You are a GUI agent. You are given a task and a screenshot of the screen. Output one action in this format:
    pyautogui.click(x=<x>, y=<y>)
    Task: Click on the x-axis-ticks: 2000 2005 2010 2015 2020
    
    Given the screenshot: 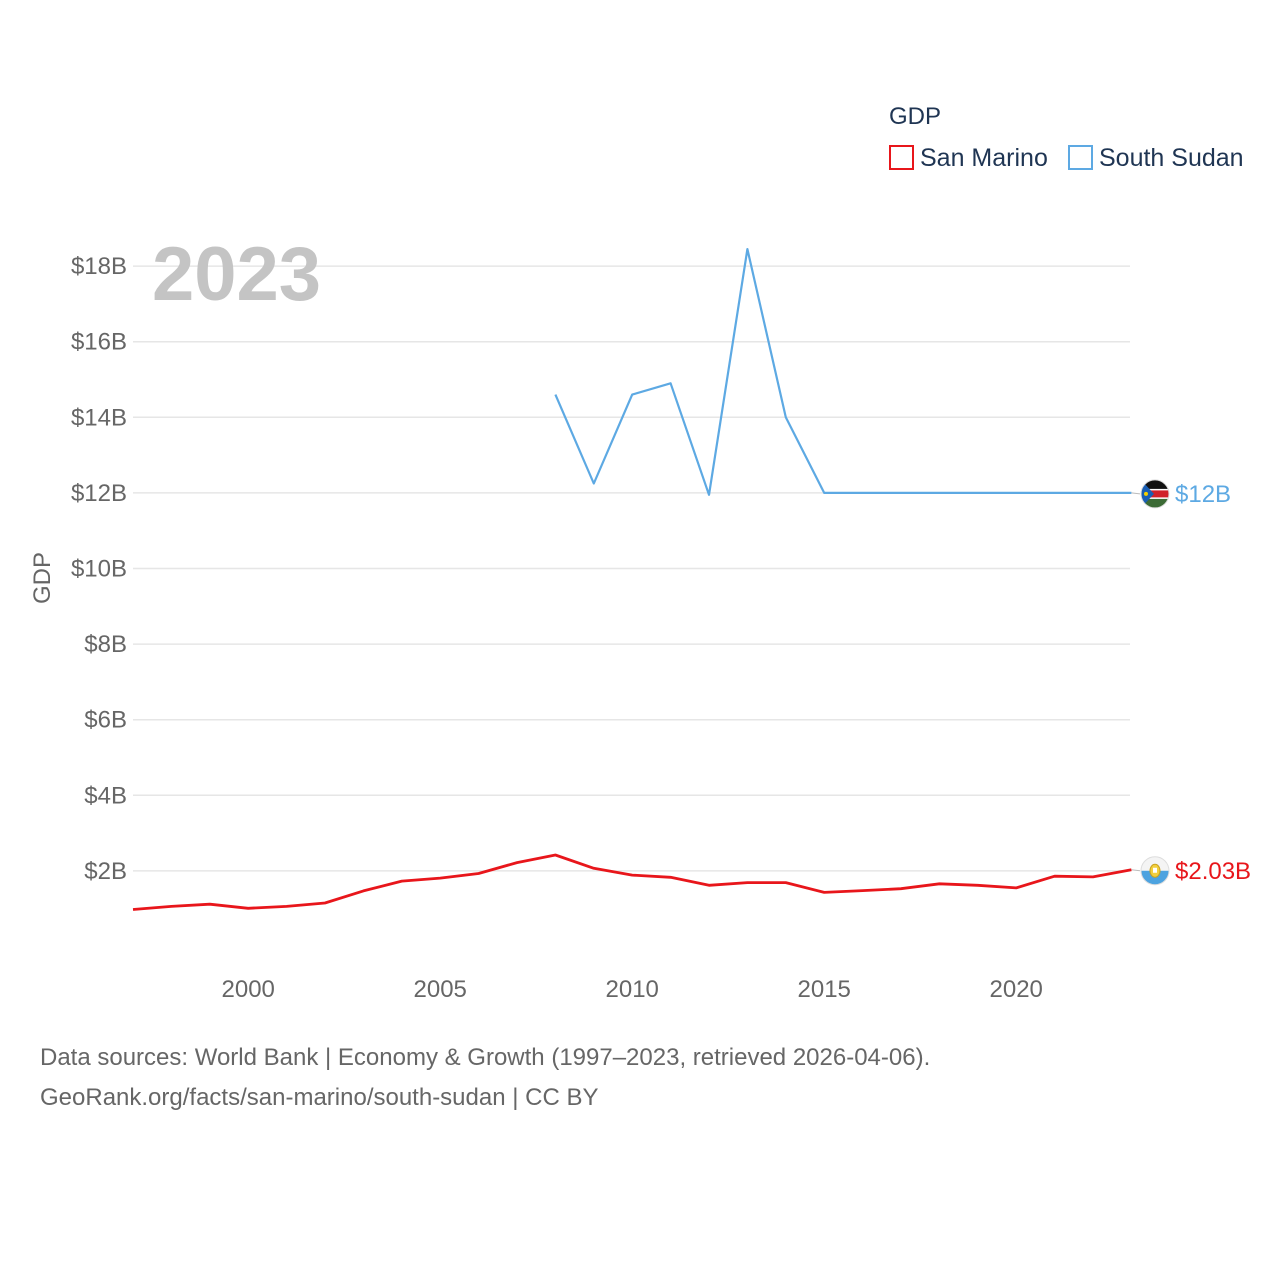 What is the action you would take?
    pyautogui.click(x=632, y=989)
    